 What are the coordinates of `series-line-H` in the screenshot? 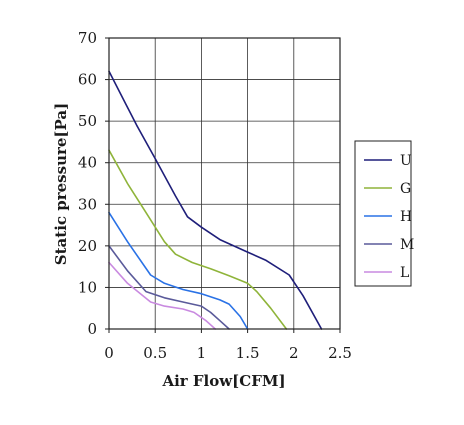 It's located at (178, 270).